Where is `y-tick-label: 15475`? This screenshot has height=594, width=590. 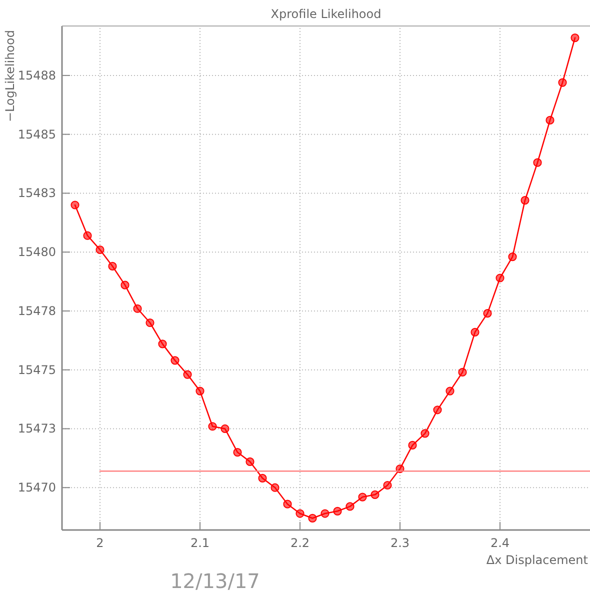
y-tick-label: 15475 is located at coordinates (37, 369).